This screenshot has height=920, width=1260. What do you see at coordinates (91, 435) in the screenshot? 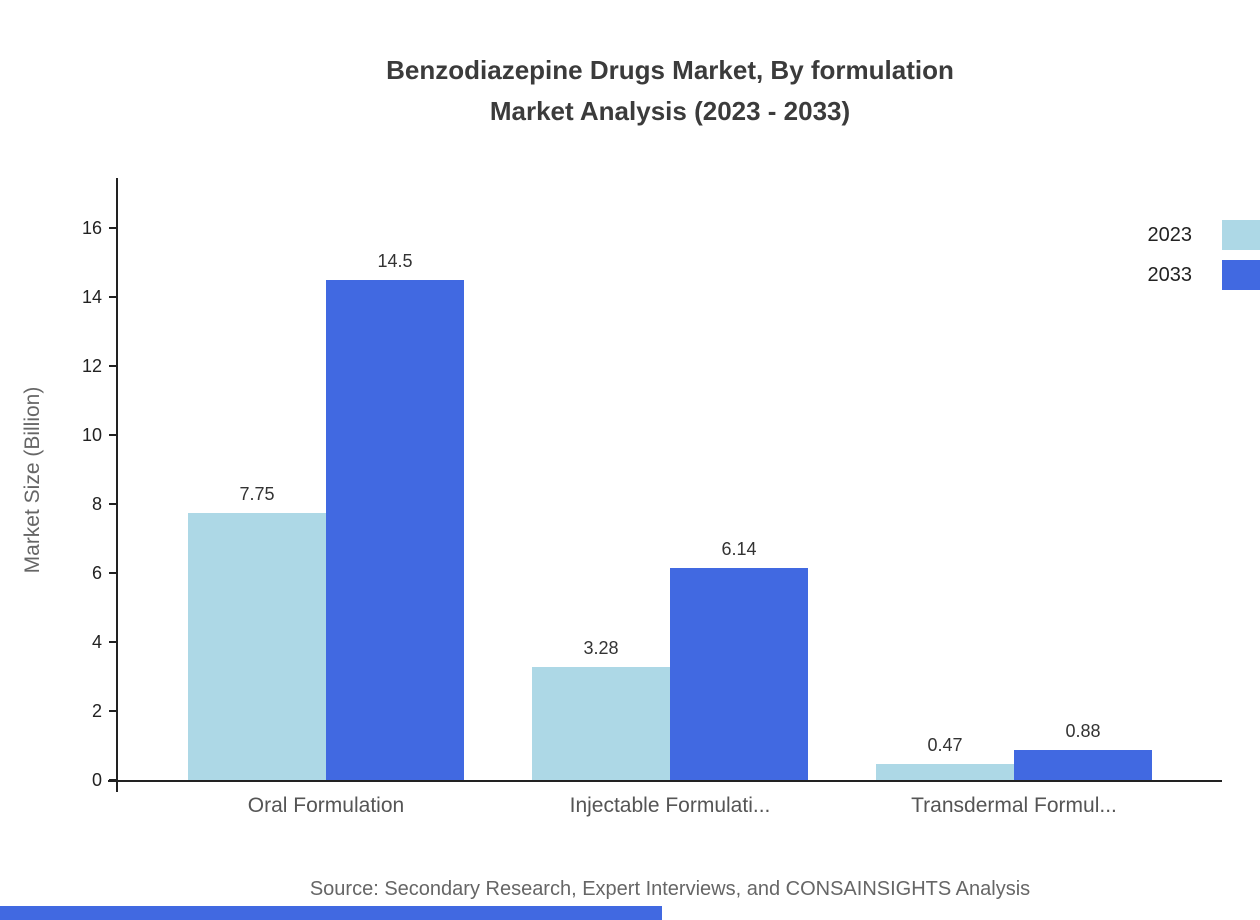
I see `y-tick-label: 10` at bounding box center [91, 435].